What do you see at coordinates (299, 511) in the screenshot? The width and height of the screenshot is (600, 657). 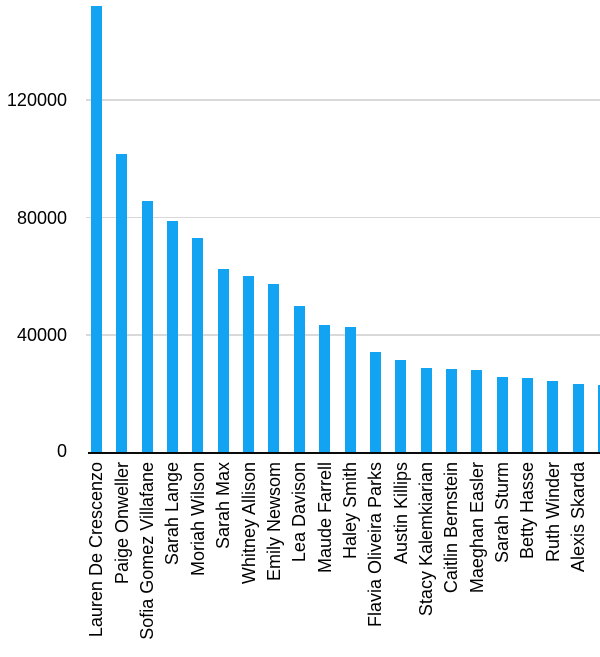 I see `x-category-label: Lea Davison` at bounding box center [299, 511].